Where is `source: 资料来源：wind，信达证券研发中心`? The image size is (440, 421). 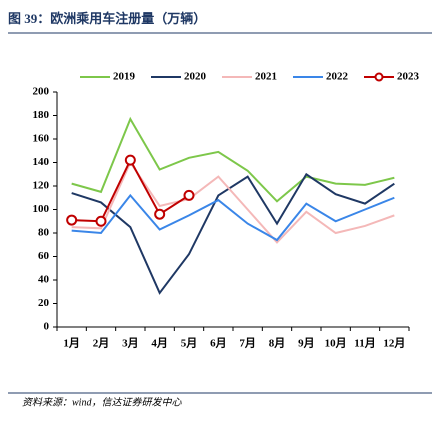 source: 资料来源：wind，信达证券研发中心 is located at coordinates (102, 402).